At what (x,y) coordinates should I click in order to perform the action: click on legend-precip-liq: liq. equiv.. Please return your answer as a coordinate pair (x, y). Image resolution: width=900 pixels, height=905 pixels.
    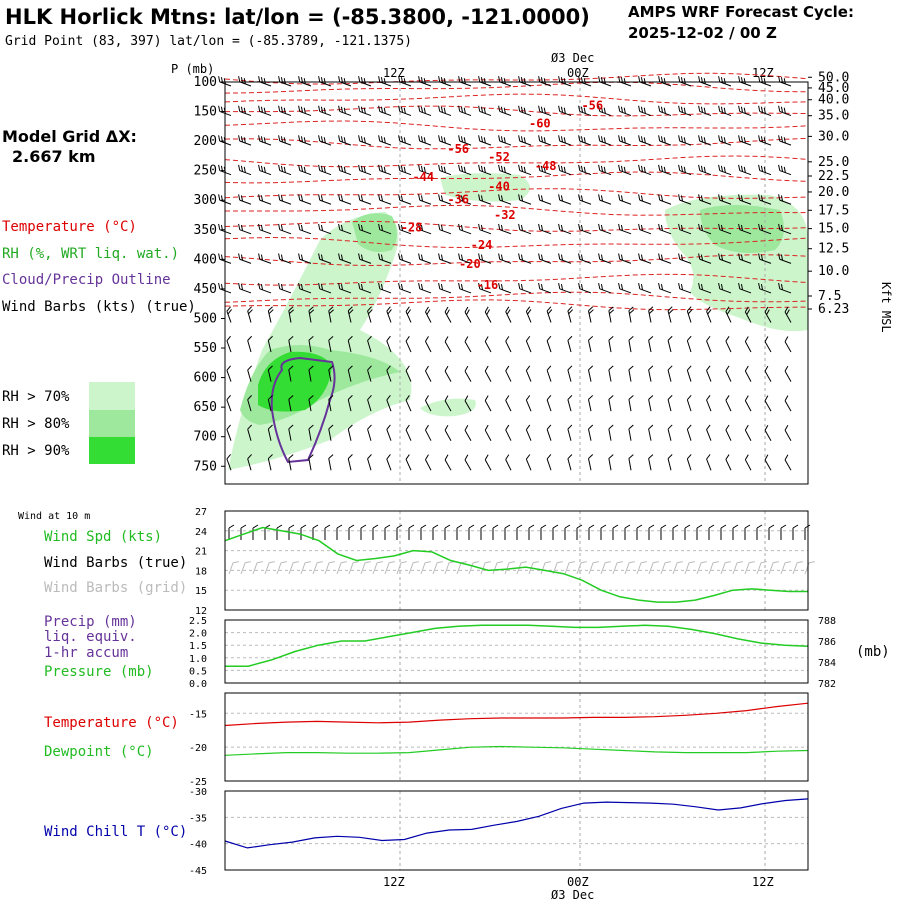
    Looking at the image, I should click on (90, 637).